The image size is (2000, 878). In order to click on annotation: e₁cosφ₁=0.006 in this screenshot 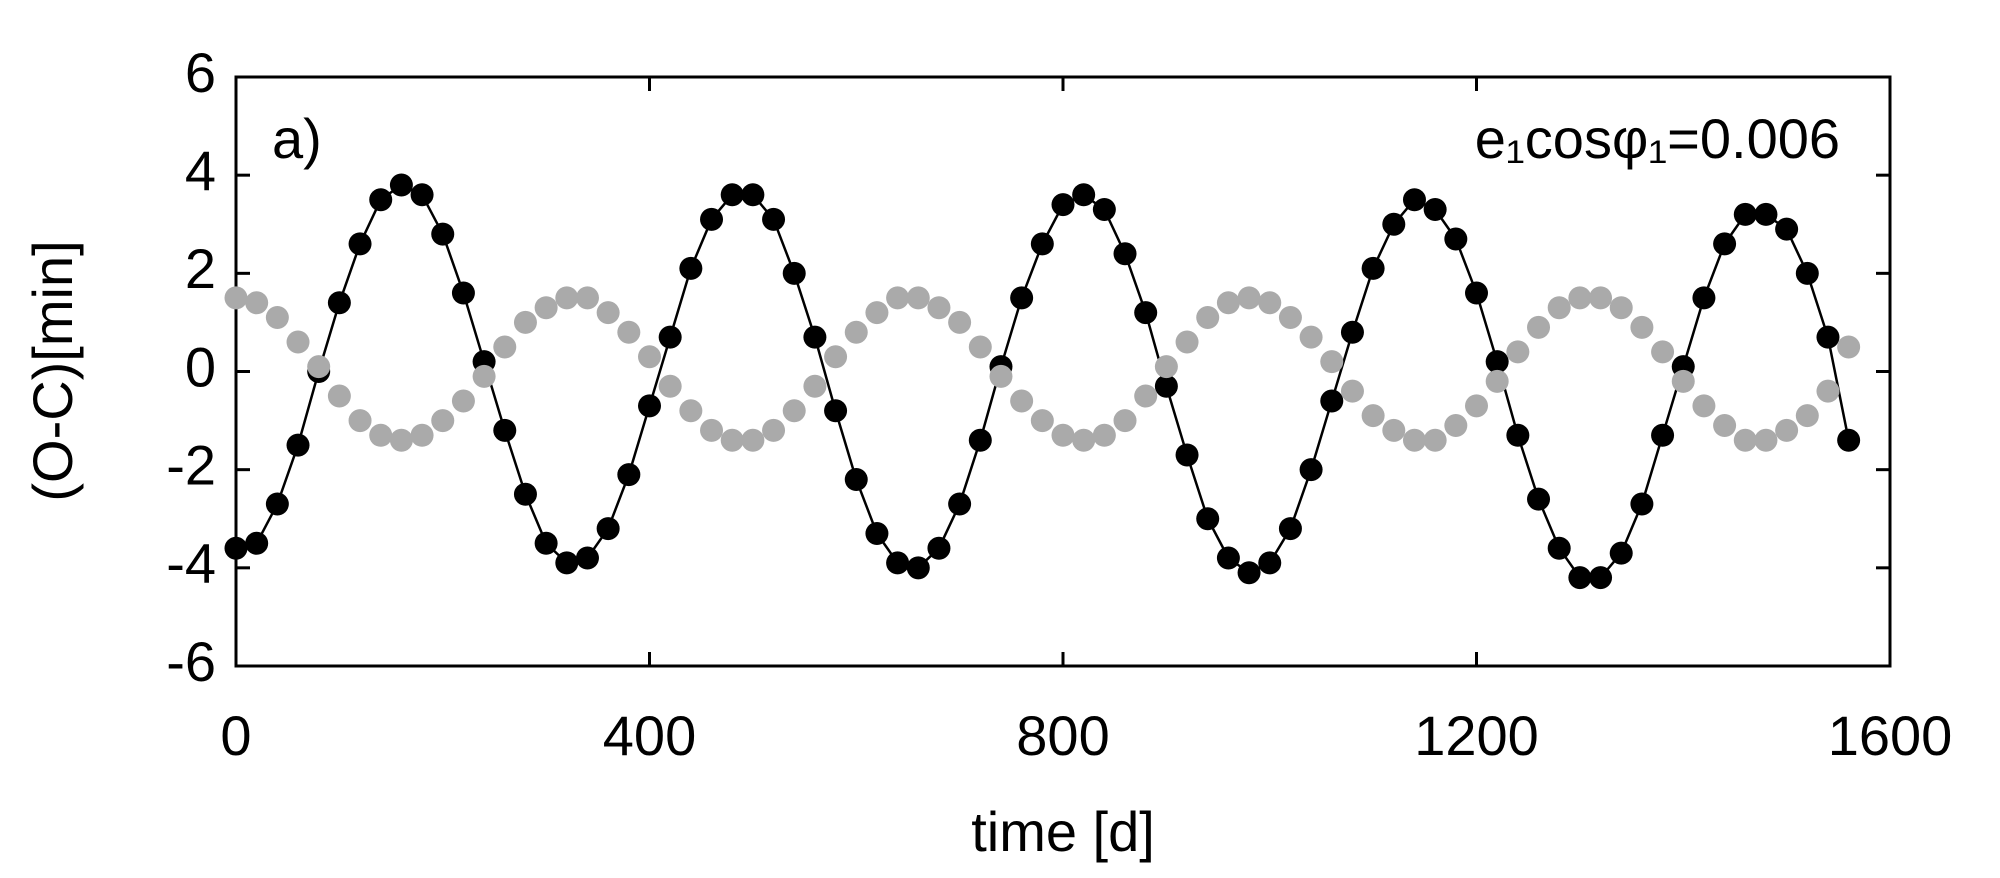, I will do `click(1657, 138)`.